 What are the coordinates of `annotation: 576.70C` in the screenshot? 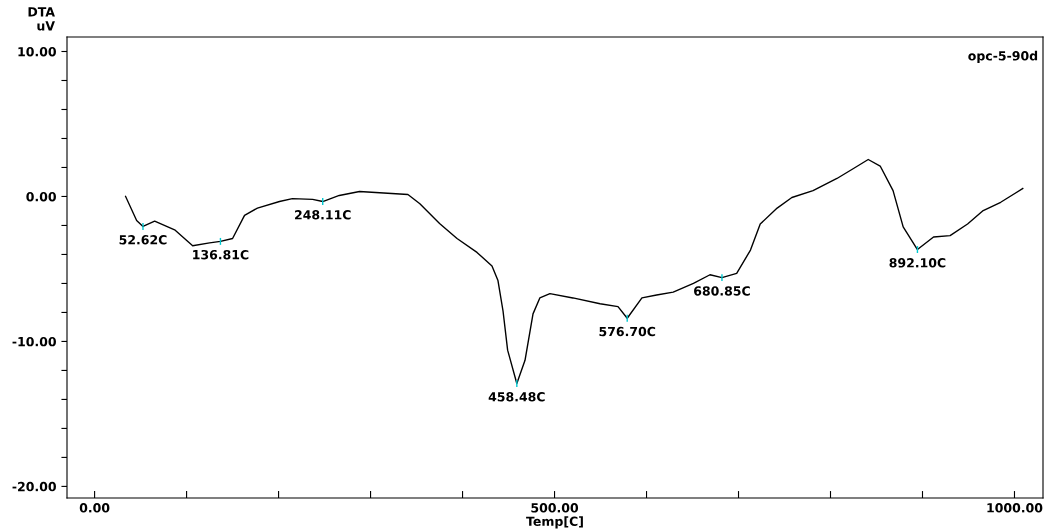 It's located at (627, 331).